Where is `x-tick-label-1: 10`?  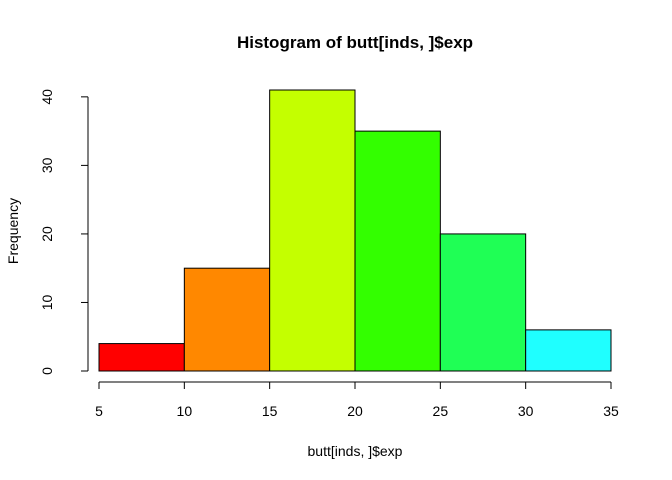
x-tick-label-1: 10 is located at coordinates (185, 411).